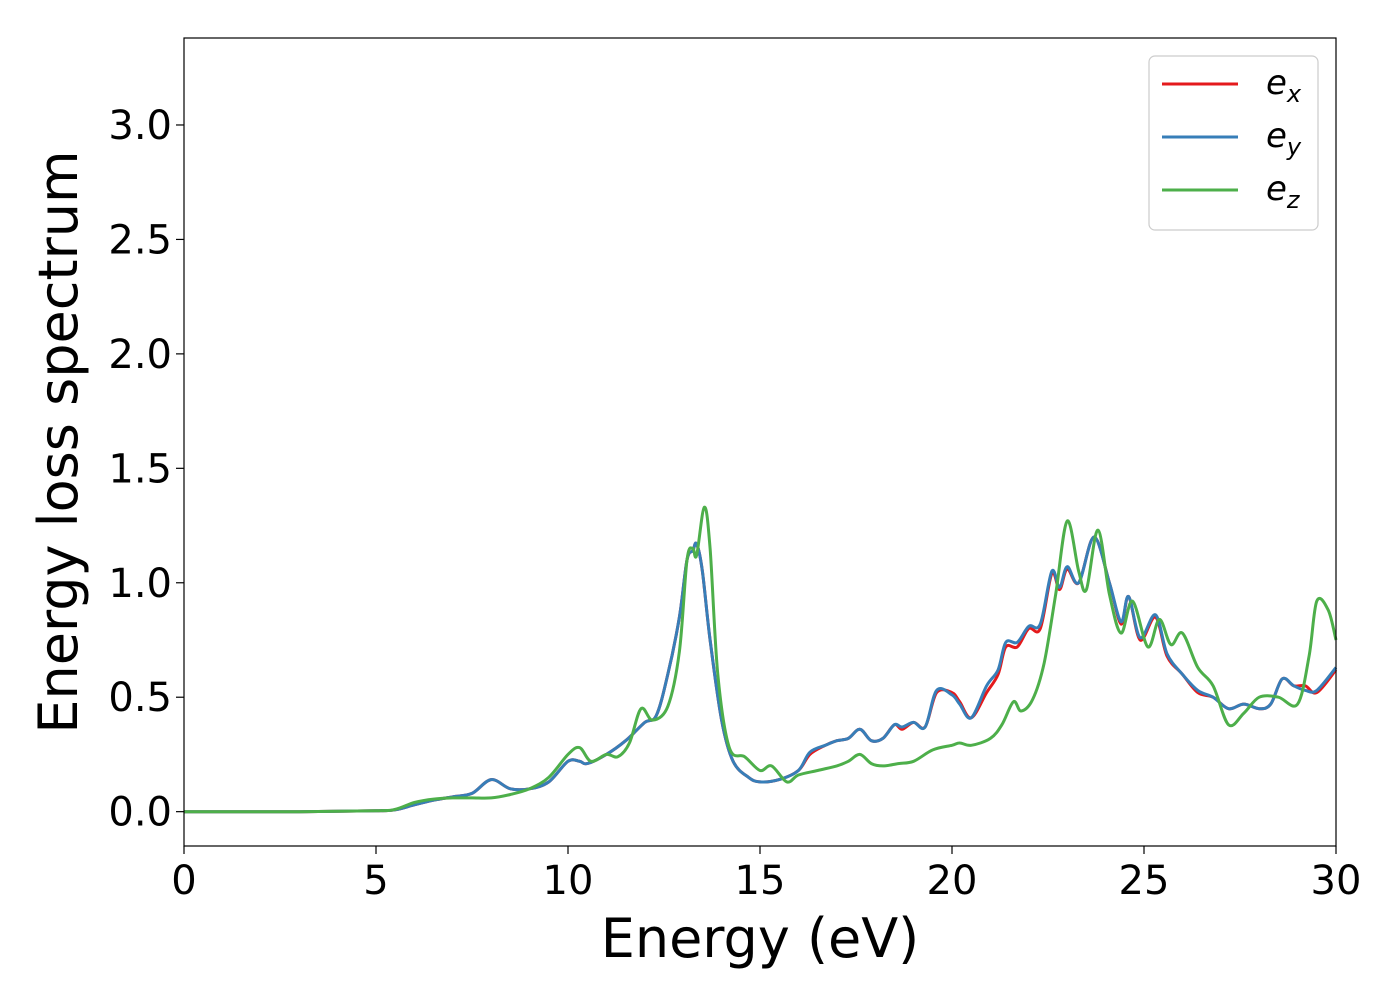 The height and width of the screenshot is (1000, 1400). I want to click on x-axis: 0 5 10 15 20 25 30, so click(766, 875).